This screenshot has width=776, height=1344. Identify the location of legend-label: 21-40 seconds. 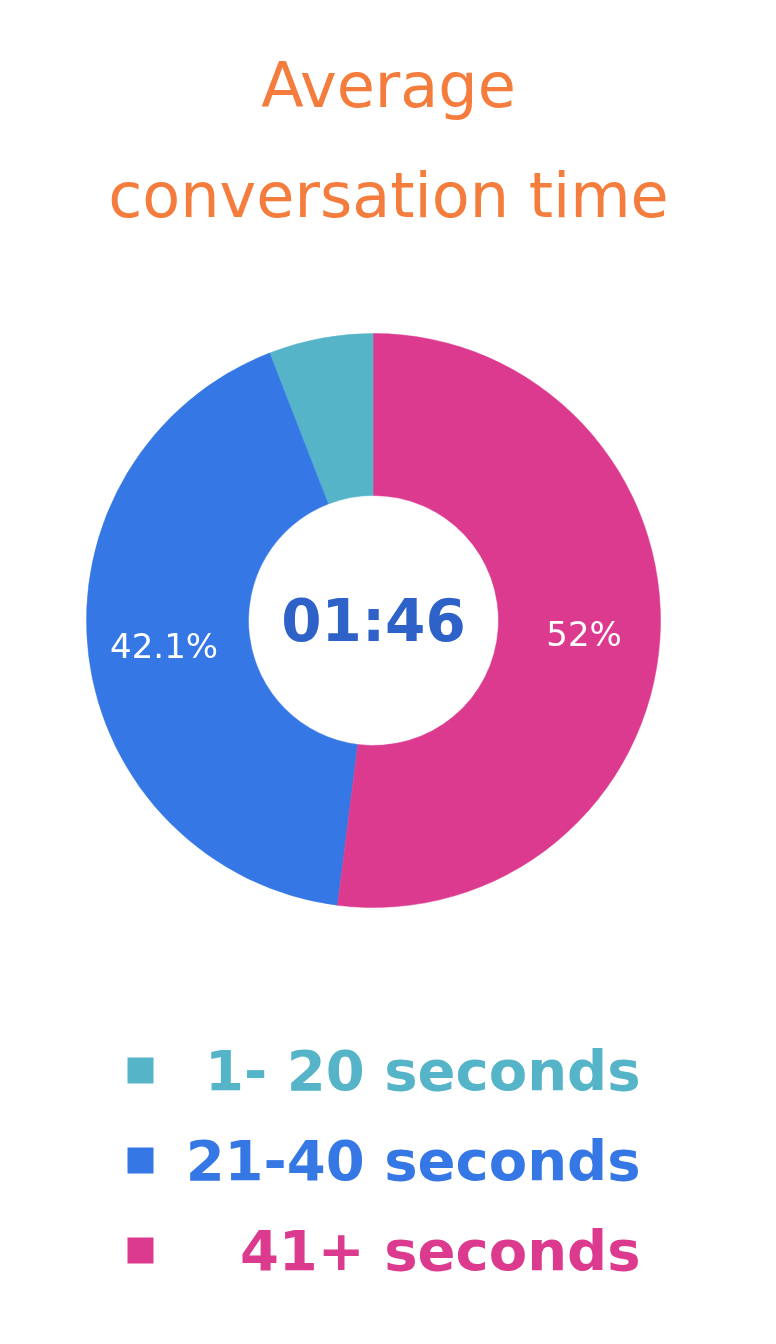
(413, 1160).